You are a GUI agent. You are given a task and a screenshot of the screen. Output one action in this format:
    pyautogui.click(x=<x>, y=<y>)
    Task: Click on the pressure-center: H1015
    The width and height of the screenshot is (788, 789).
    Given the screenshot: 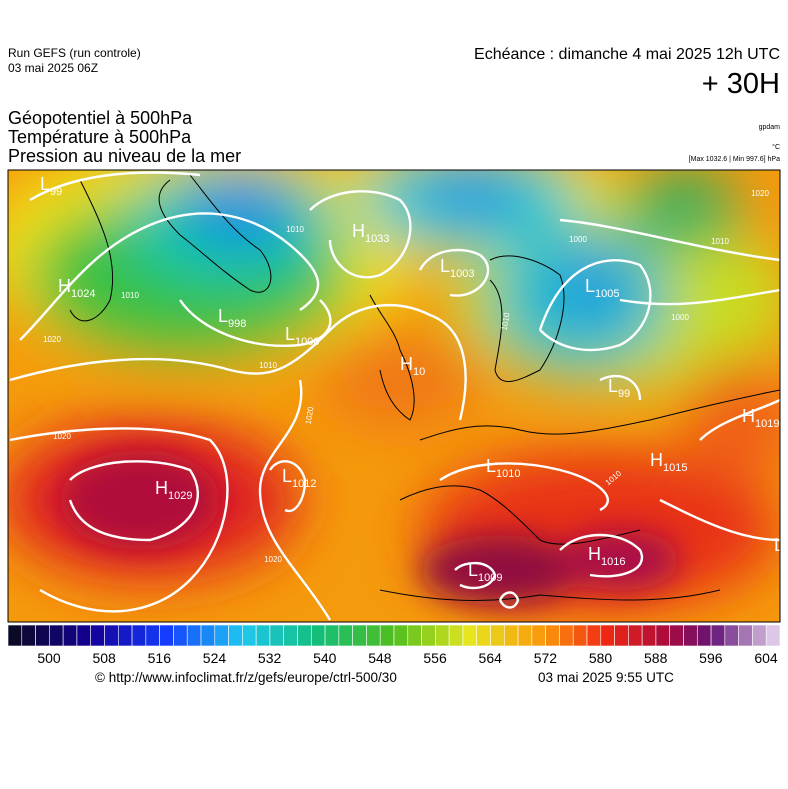 What is the action you would take?
    pyautogui.click(x=668, y=462)
    